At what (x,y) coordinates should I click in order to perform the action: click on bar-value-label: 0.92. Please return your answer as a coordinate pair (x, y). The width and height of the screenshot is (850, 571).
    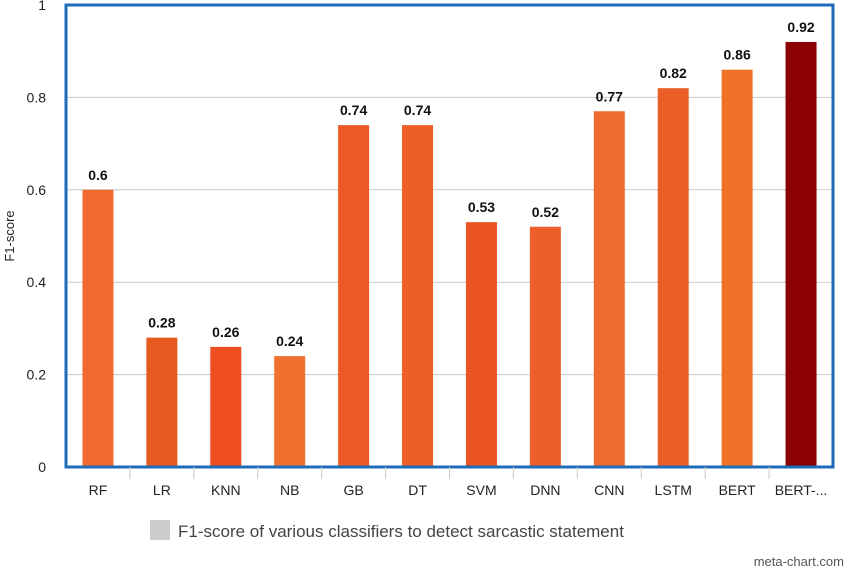
    Looking at the image, I should click on (800, 27).